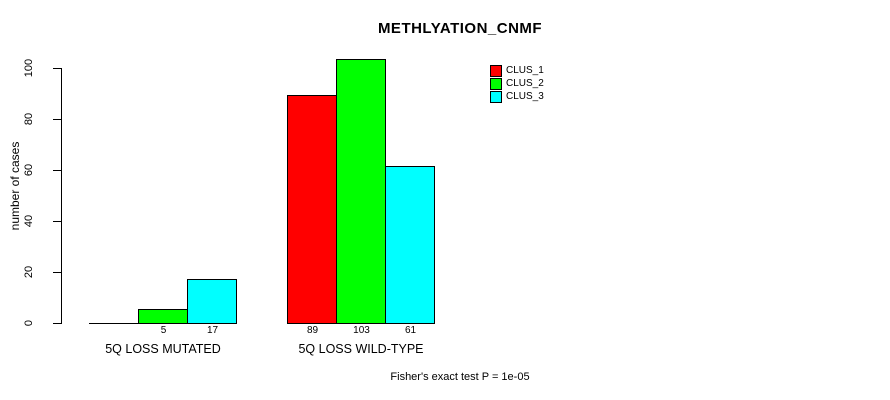  What do you see at coordinates (361, 349) in the screenshot?
I see `category-label: 5Q LOSS WILD-TYPE` at bounding box center [361, 349].